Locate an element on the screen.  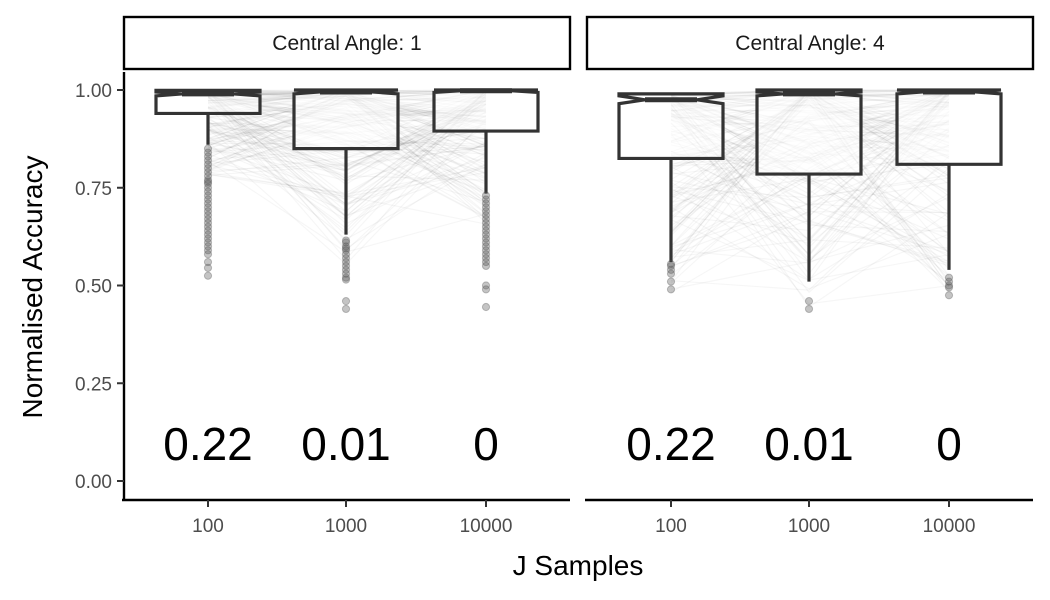
strip-label: Central Angle: 4 is located at coordinates (810, 43).